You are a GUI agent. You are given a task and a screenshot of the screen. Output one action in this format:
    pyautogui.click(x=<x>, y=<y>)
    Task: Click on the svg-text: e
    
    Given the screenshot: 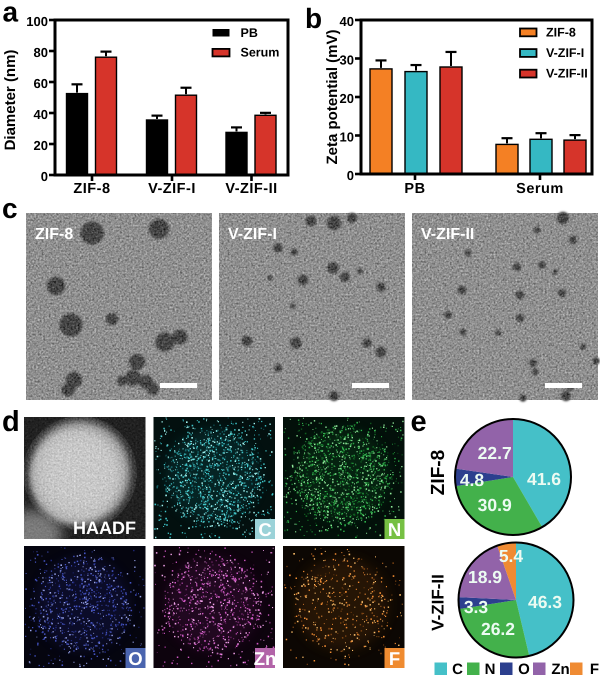 What is the action you would take?
    pyautogui.click(x=419, y=422)
    